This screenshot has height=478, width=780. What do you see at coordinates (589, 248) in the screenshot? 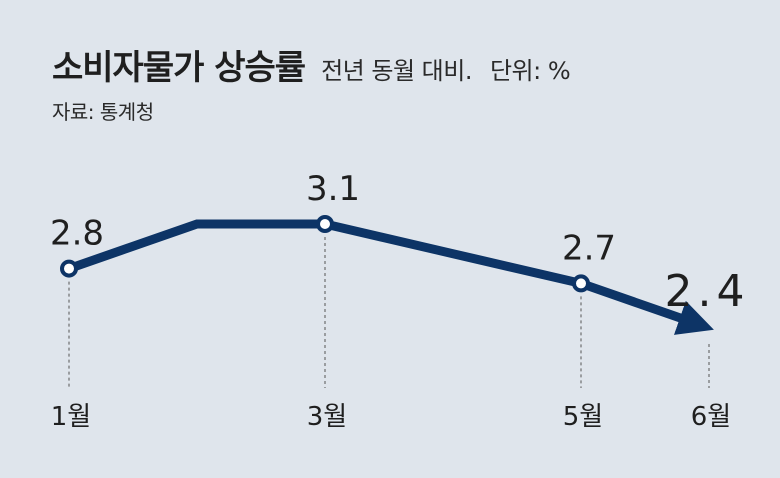
I see `data-label: 2.7` at bounding box center [589, 248].